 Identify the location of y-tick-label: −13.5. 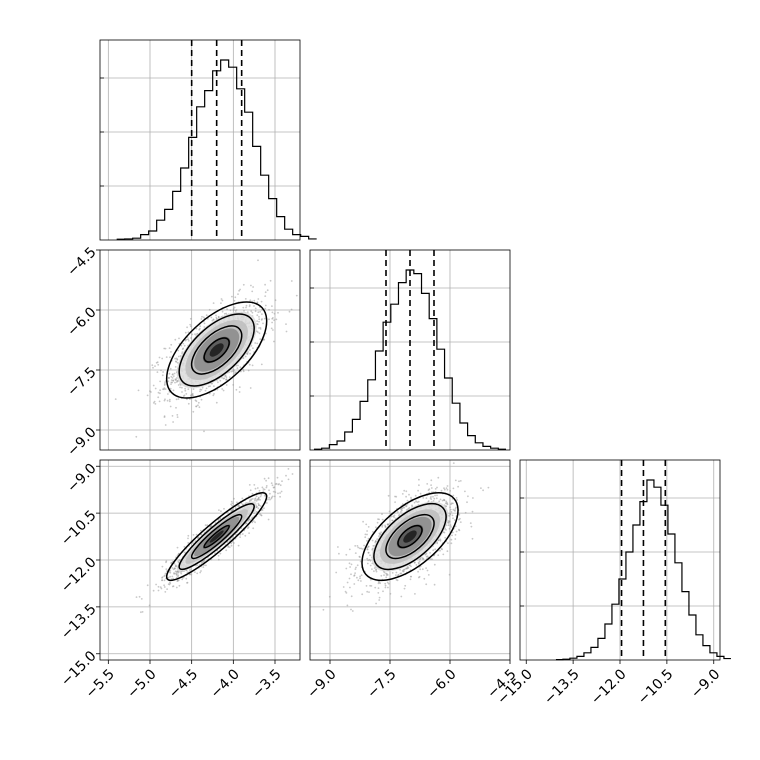
(79, 622).